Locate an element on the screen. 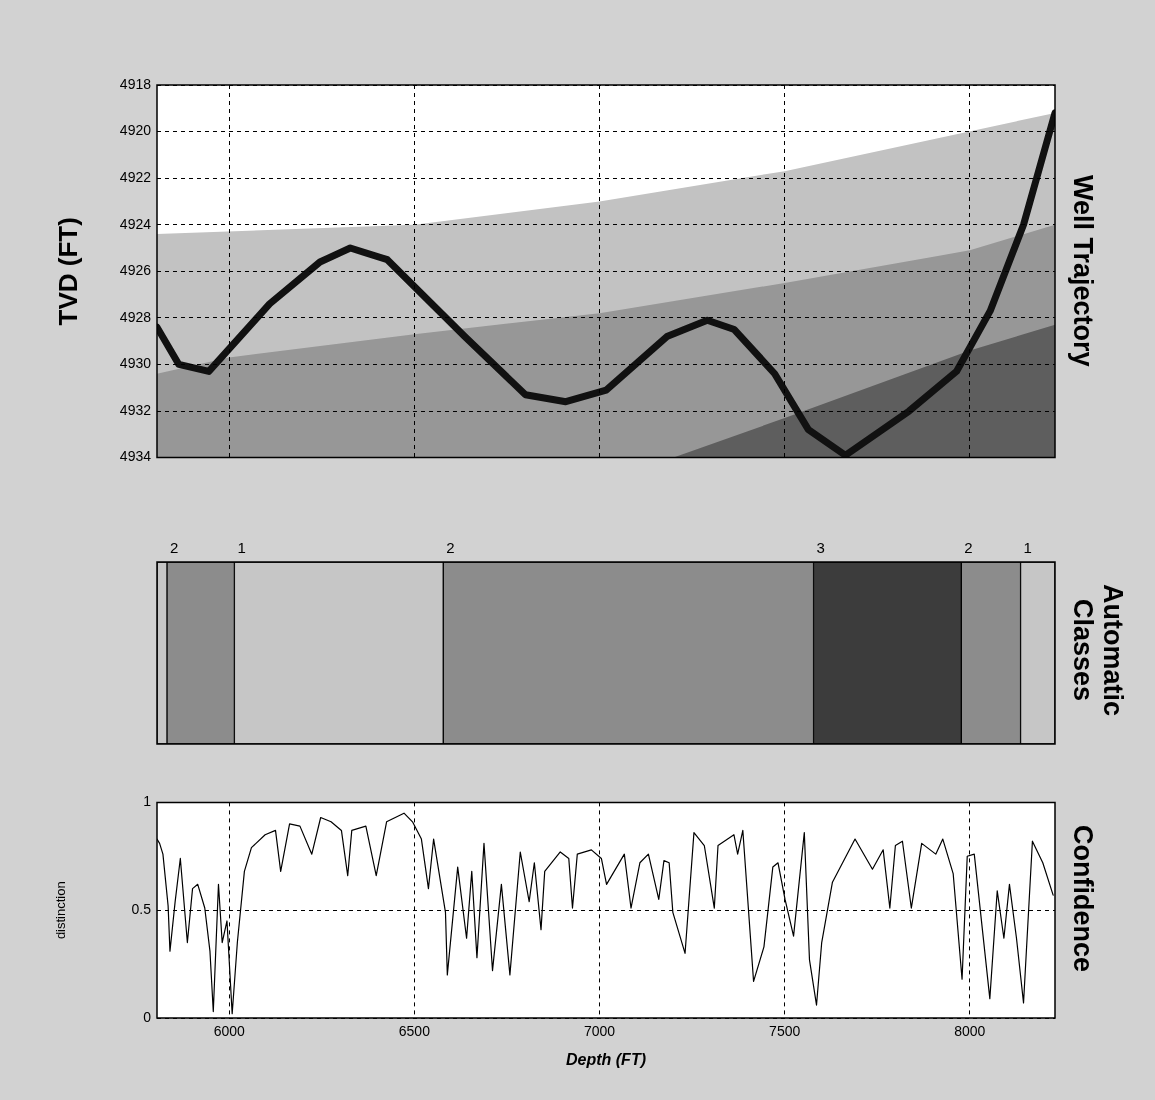  x-tick-label: 6000 is located at coordinates (229, 1031).